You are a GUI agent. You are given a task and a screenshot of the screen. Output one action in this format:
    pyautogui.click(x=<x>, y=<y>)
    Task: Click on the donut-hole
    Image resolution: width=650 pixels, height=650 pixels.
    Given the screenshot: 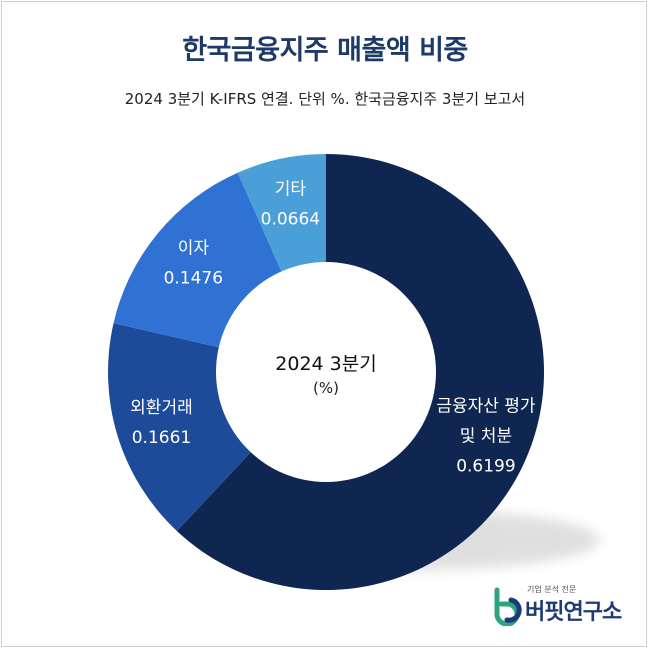 What is the action you would take?
    pyautogui.click(x=326, y=372)
    